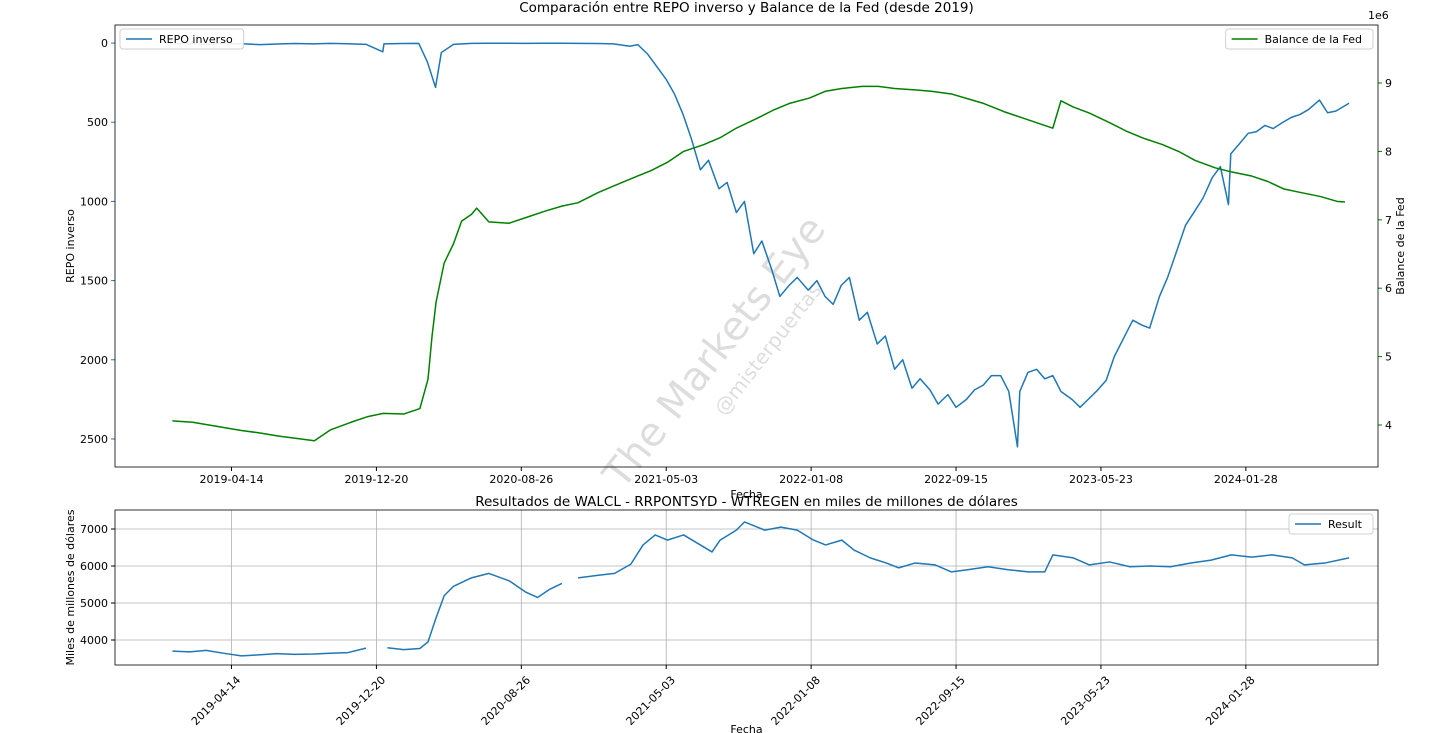  I want to click on y-tick-label: 6000, so click(94, 566).